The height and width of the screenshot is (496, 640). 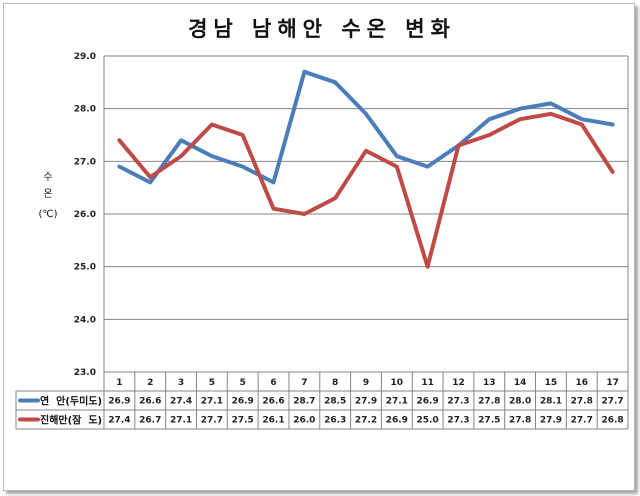 What do you see at coordinates (551, 402) in the screenshot?
I see `table-cell-value: 28.1` at bounding box center [551, 402].